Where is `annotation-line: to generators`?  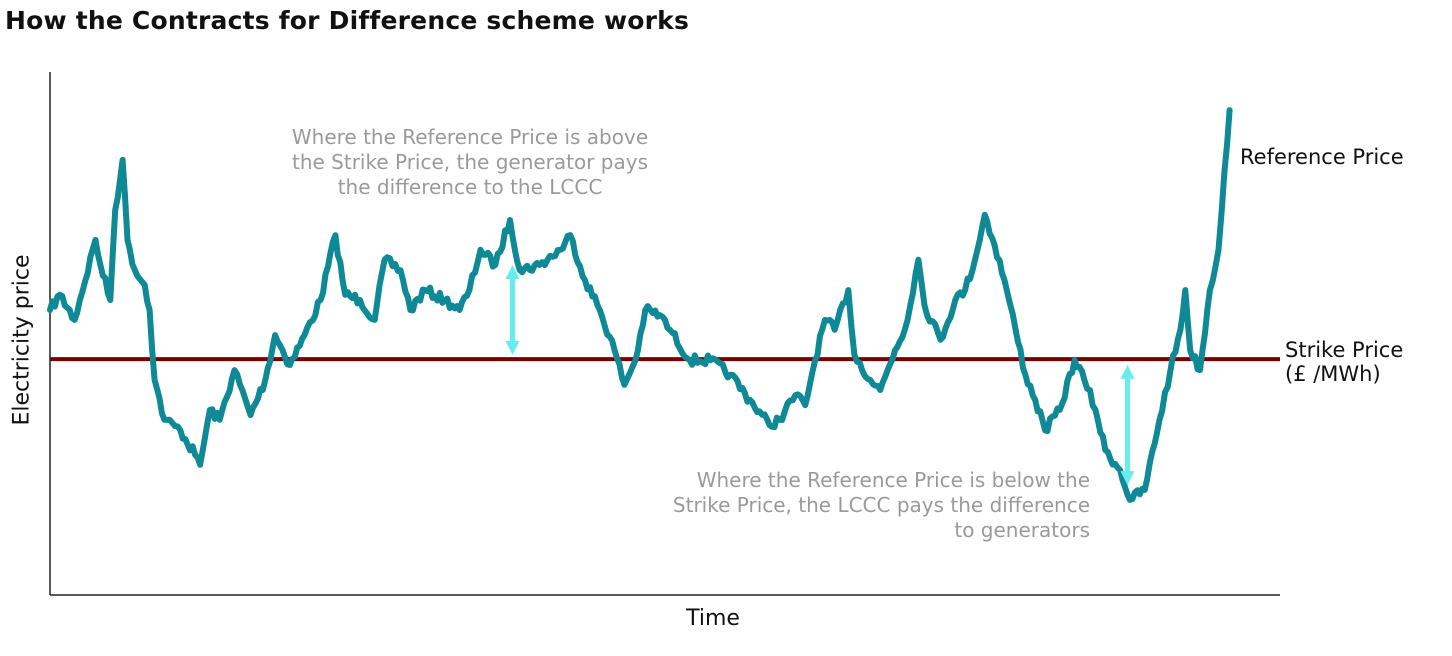 annotation-line: to generators is located at coordinates (1022, 530).